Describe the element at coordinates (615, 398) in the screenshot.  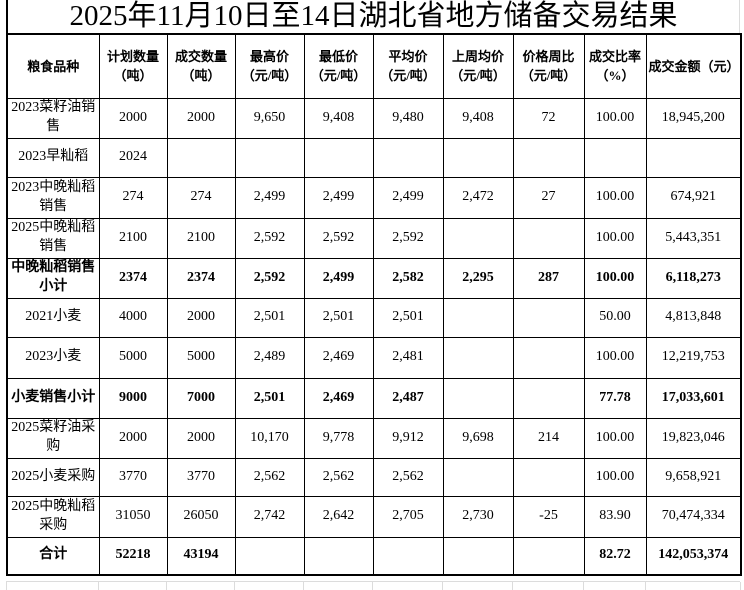
I see `value-cell: 77.78` at that location.